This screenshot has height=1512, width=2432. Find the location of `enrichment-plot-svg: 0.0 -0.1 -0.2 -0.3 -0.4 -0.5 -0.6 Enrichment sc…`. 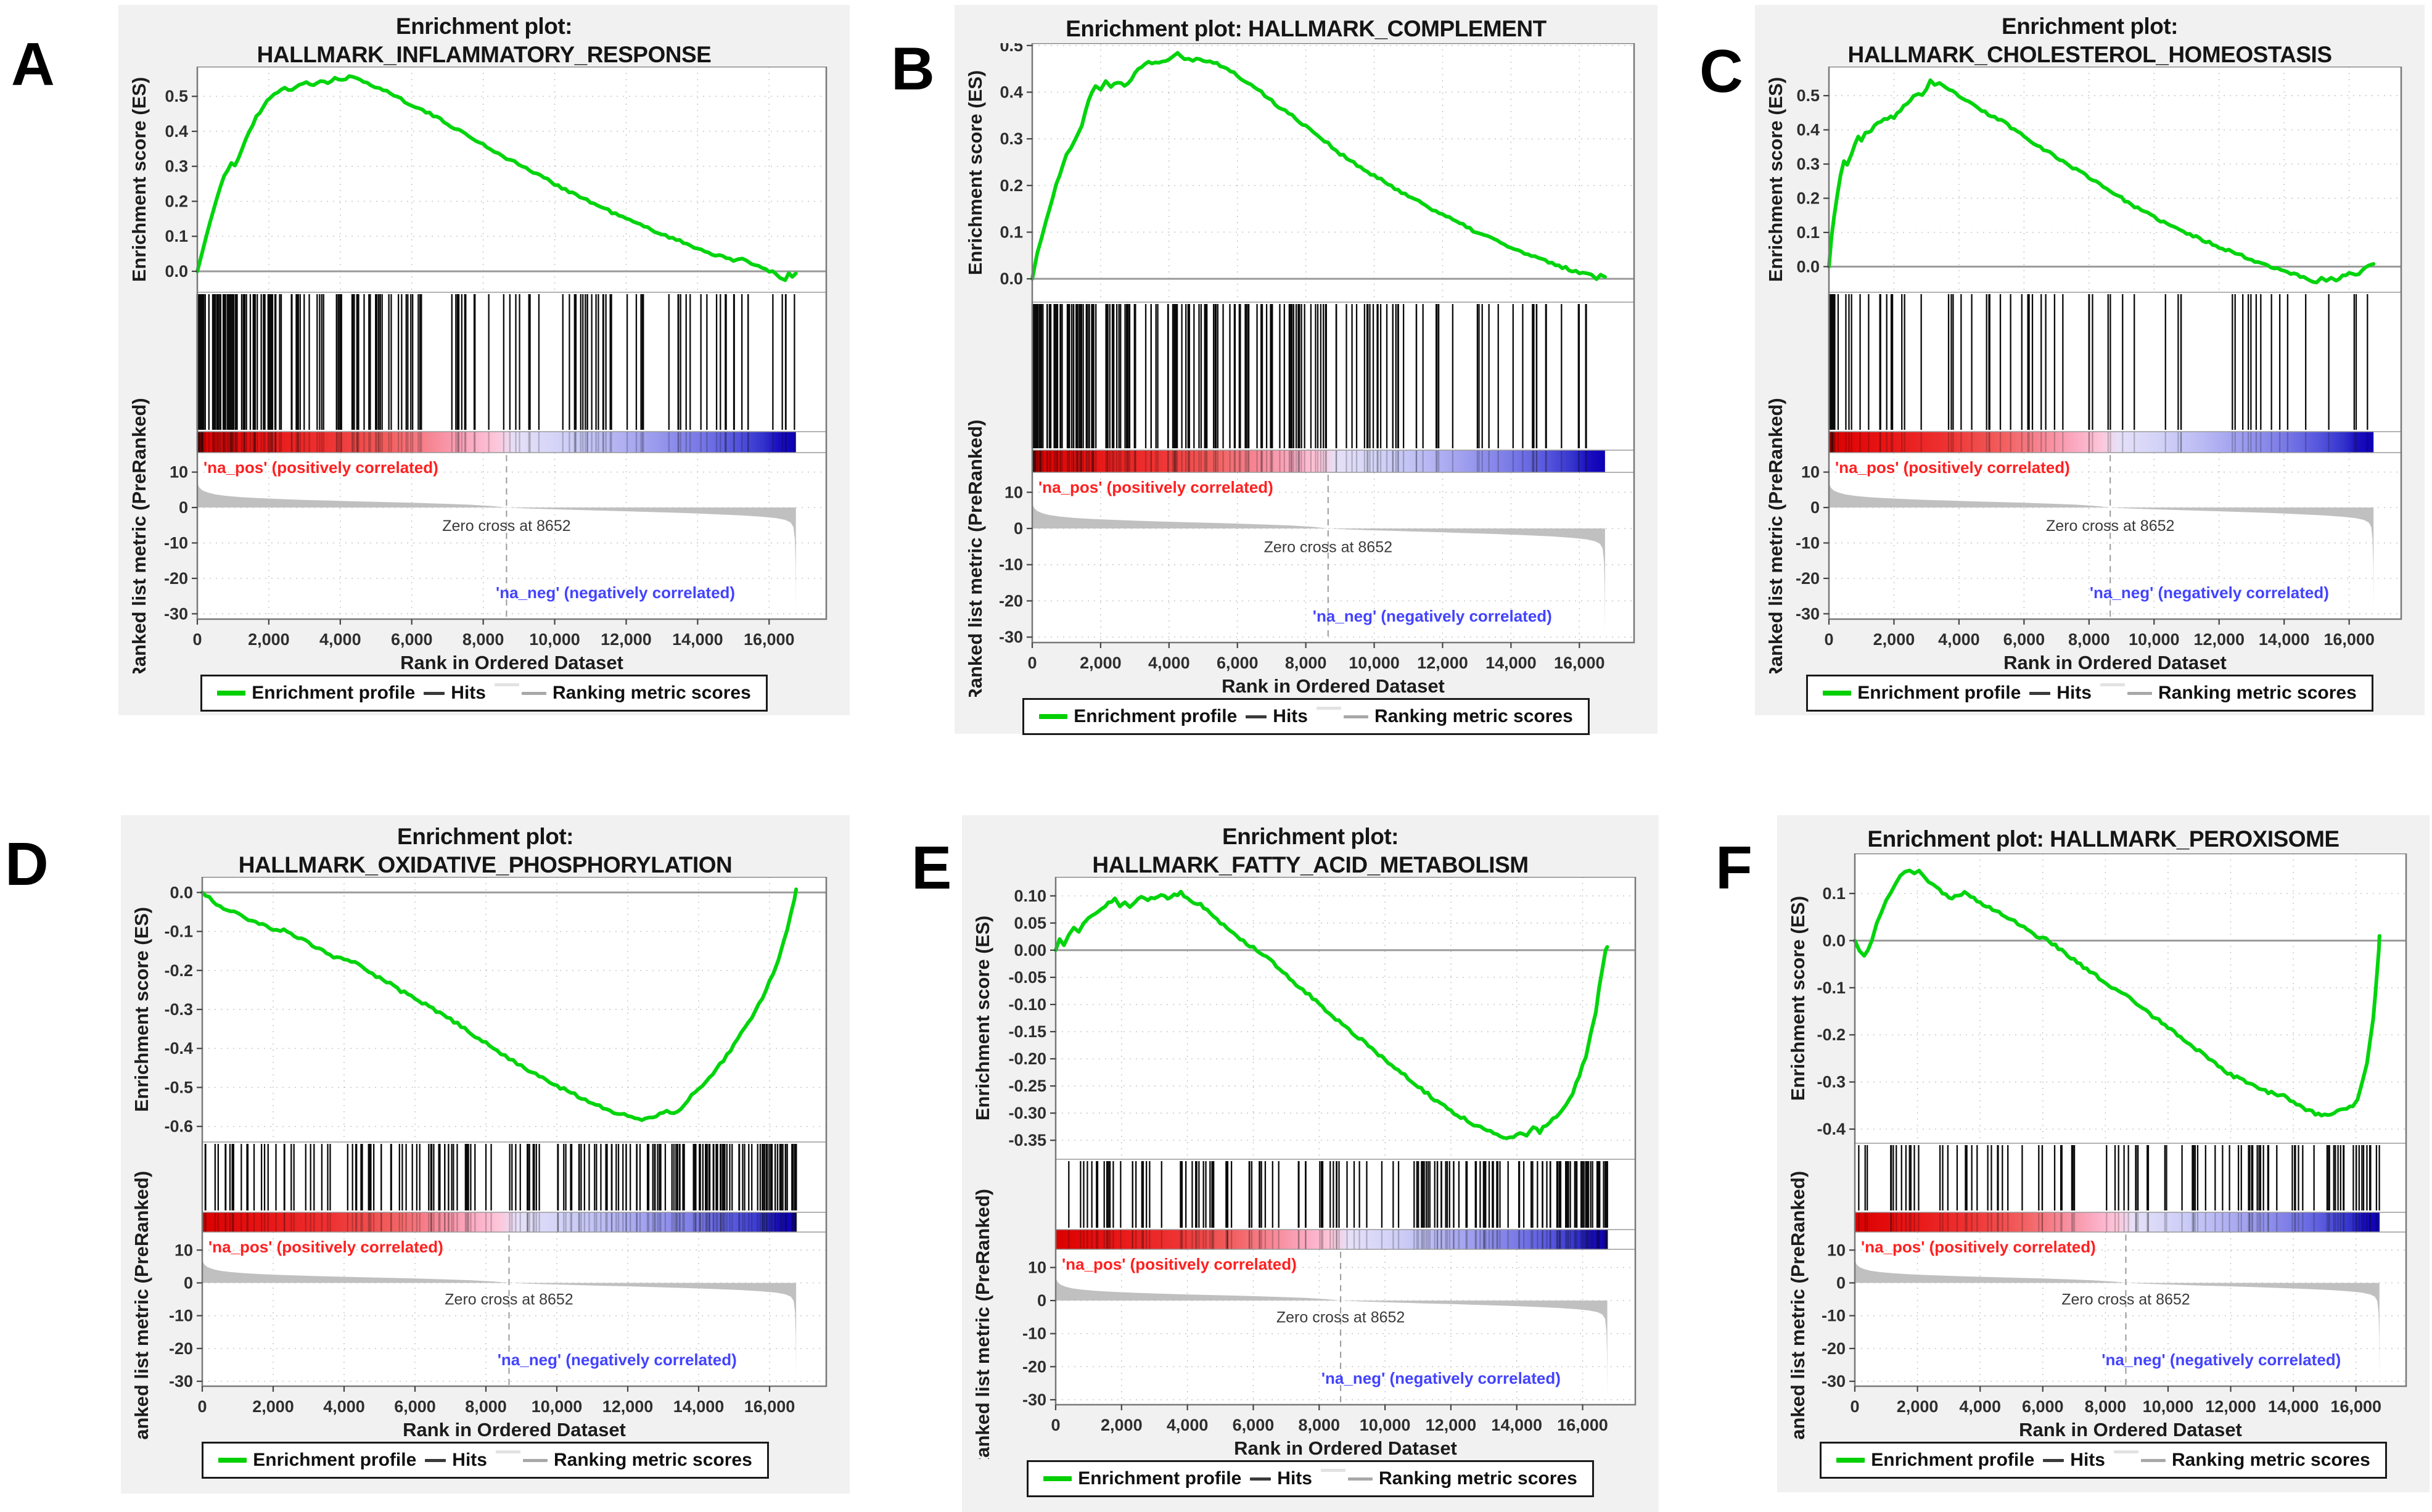

enrichment-plot-svg: 0.0 -0.1 -0.2 -0.3 -0.4 -0.5 -0.6 Enrichment sc… is located at coordinates (479, 1158).